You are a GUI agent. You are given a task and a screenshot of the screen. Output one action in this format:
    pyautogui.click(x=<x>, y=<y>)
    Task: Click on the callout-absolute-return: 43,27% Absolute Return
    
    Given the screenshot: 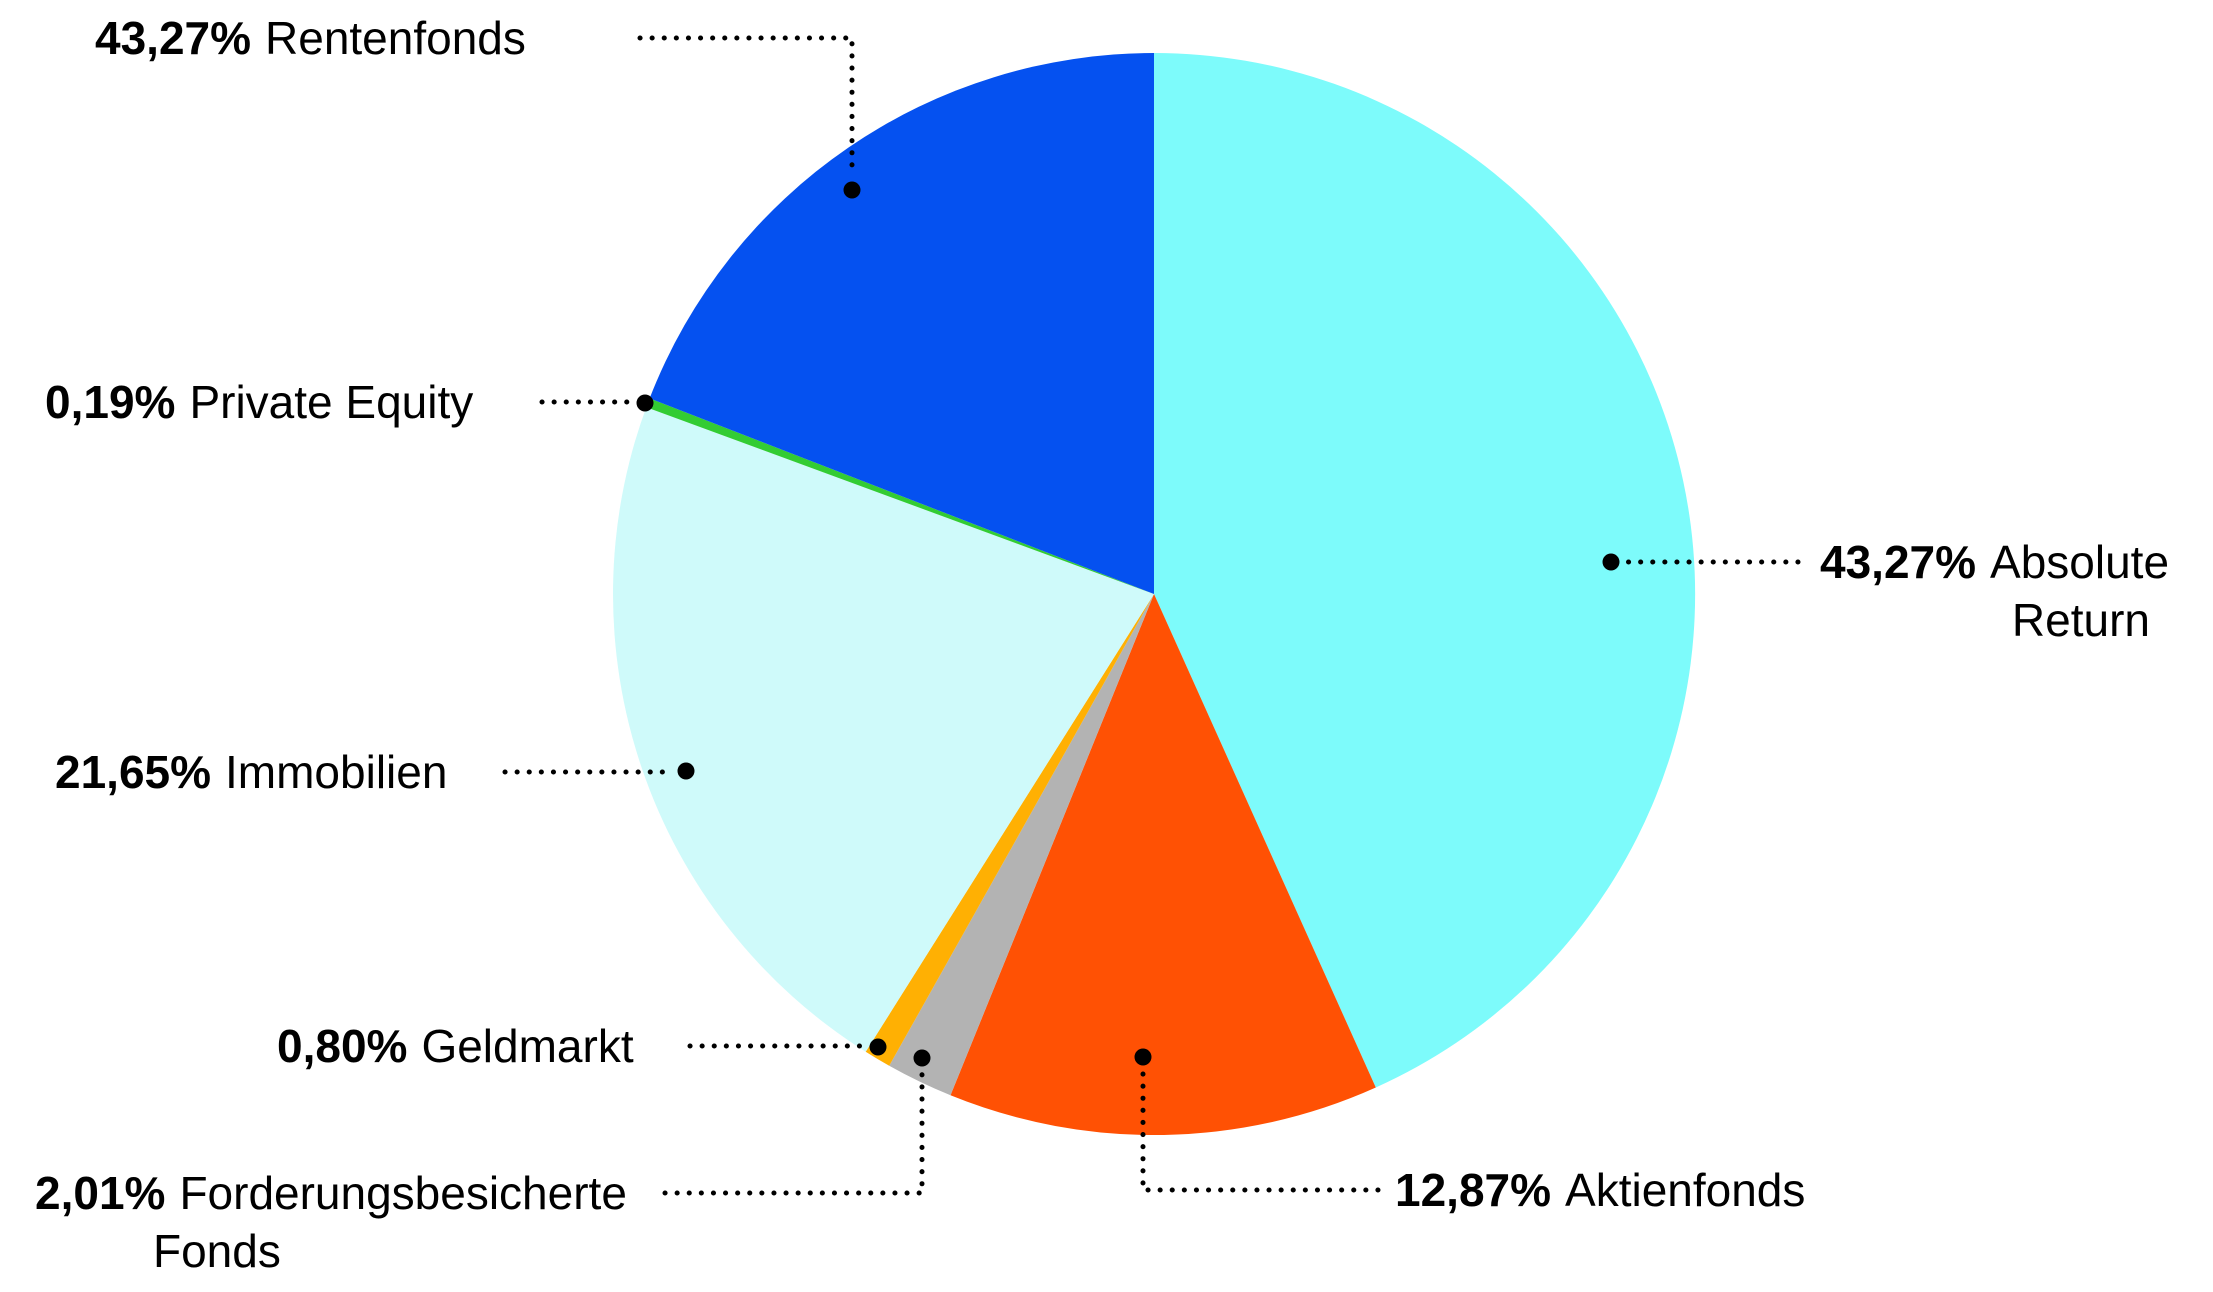 What is the action you would take?
    pyautogui.click(x=1994, y=591)
    